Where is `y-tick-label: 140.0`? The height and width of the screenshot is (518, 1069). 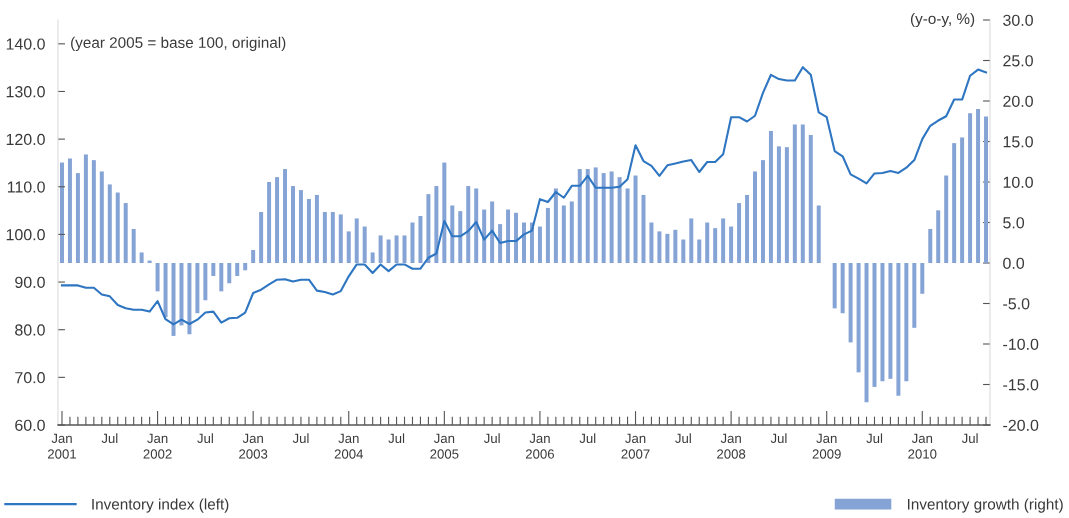
y-tick-label: 140.0 is located at coordinates (25, 44).